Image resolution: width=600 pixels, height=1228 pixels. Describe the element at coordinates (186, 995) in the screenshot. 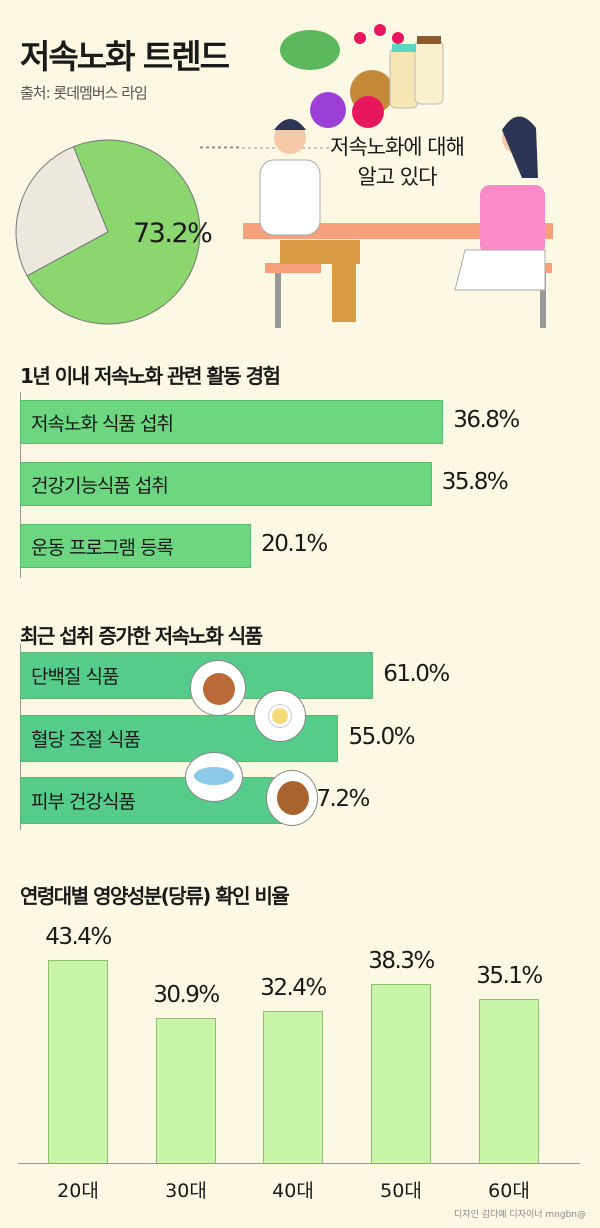

I see `bar-value: 30.9%` at that location.